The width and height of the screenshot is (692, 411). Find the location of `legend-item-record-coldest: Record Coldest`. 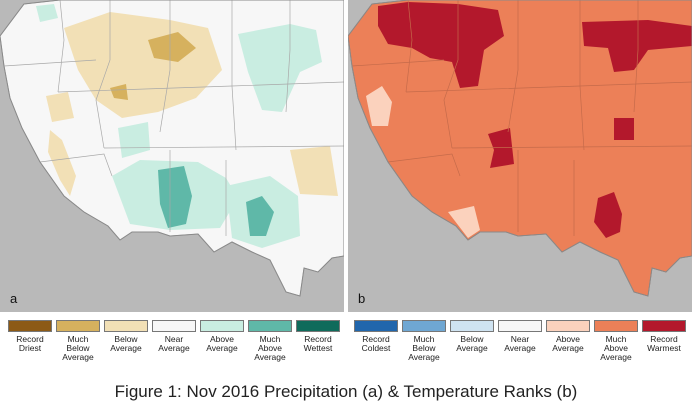

legend-item-record-coldest: Record Coldest is located at coordinates (376, 336).